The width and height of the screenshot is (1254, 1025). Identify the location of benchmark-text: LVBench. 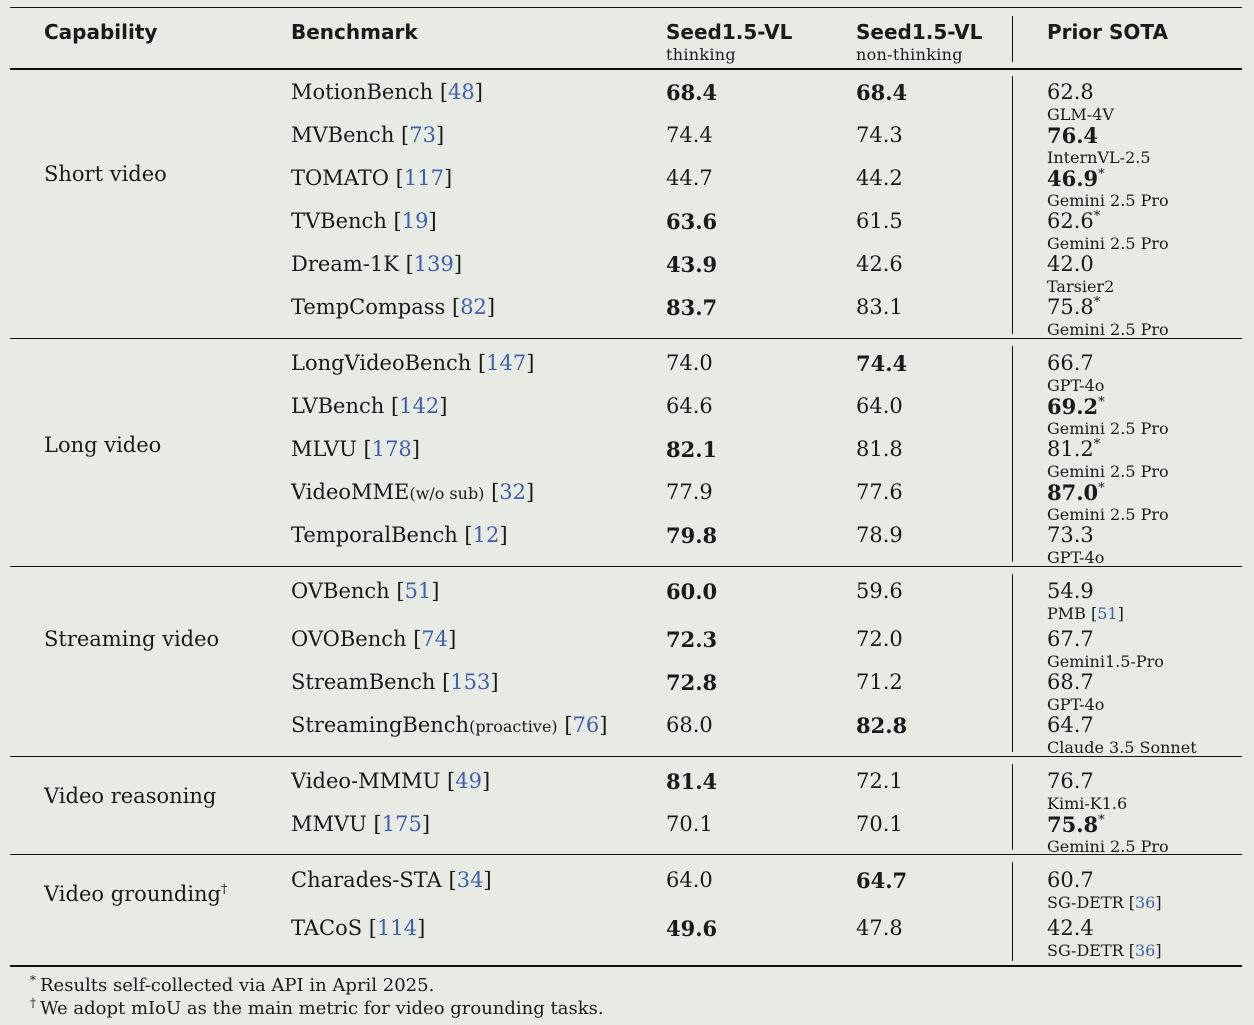
(338, 406).